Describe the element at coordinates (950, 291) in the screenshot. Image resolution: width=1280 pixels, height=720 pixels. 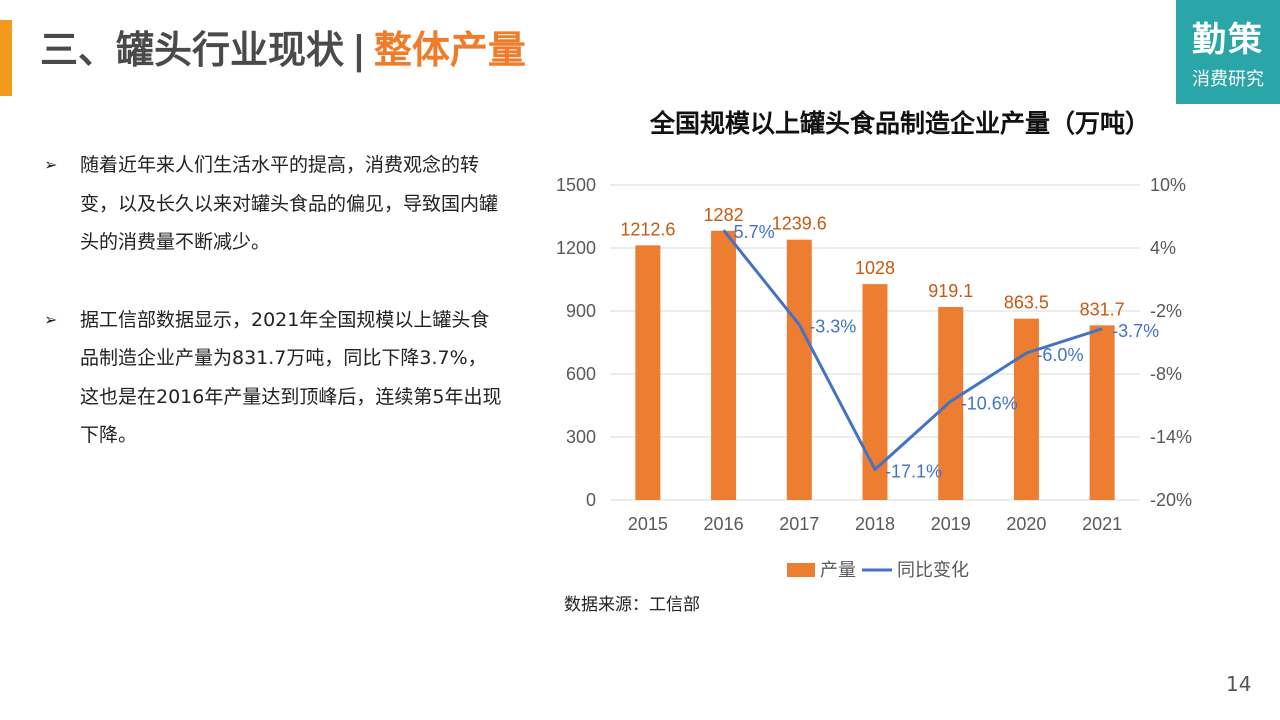
I see `bar-data-label: 919.1` at that location.